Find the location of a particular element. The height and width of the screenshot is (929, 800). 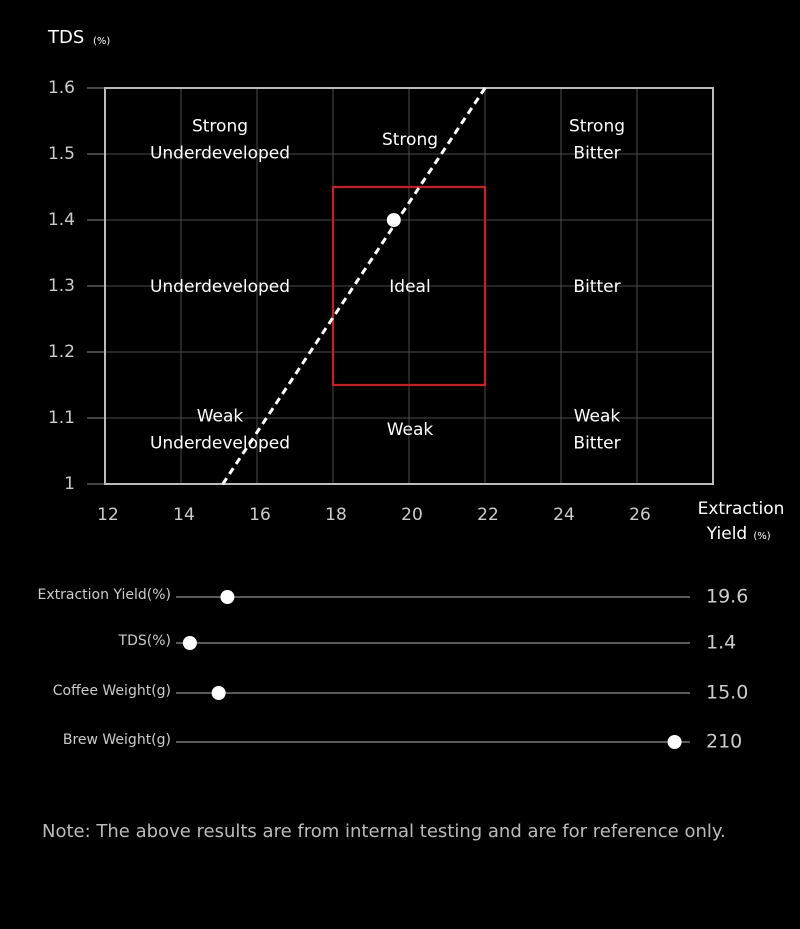

zone-label: Ideal is located at coordinates (409, 287).